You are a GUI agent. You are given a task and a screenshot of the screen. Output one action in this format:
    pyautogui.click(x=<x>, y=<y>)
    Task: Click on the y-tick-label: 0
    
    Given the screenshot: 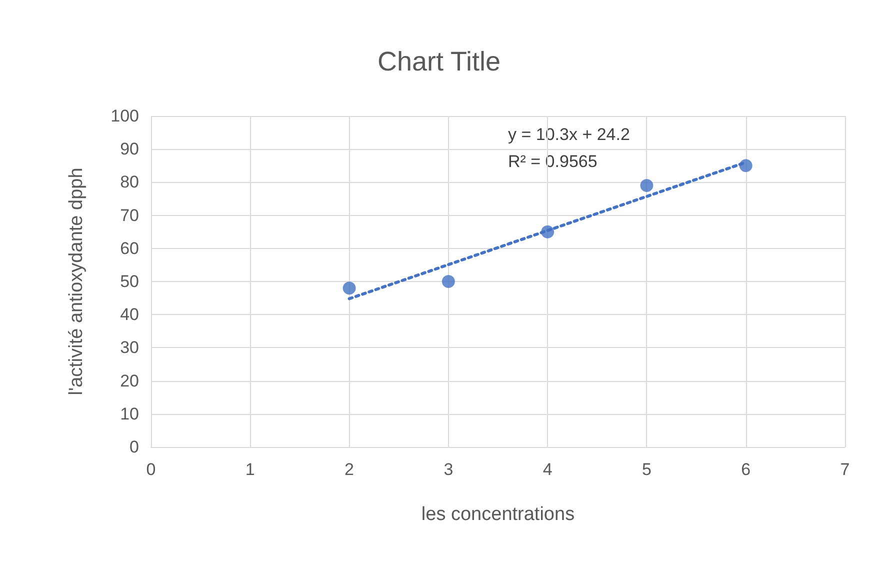 What is the action you would take?
    pyautogui.click(x=134, y=447)
    